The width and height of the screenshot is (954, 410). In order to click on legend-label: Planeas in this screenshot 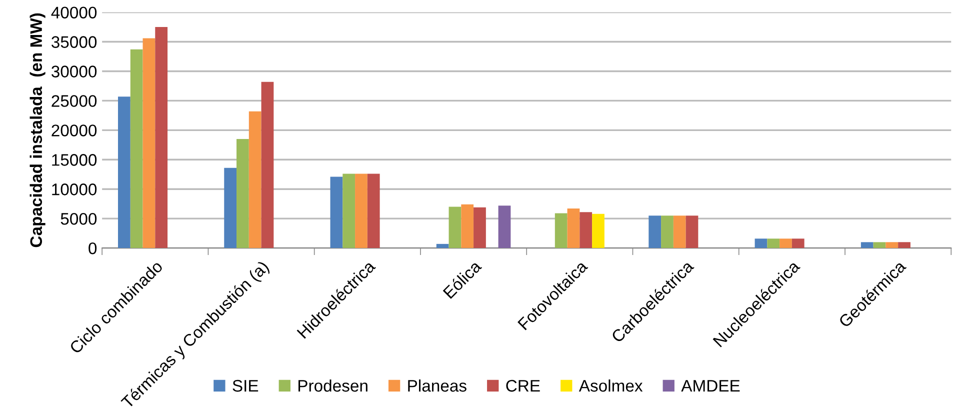, I will do `click(437, 385)`.